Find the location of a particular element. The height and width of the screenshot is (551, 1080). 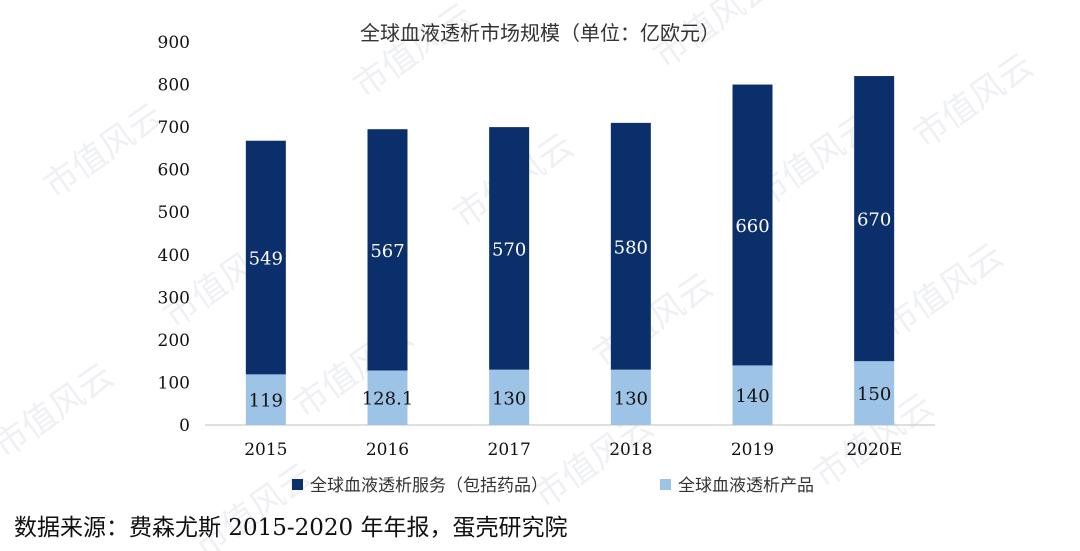

y-tick-label: 400 is located at coordinates (174, 256).